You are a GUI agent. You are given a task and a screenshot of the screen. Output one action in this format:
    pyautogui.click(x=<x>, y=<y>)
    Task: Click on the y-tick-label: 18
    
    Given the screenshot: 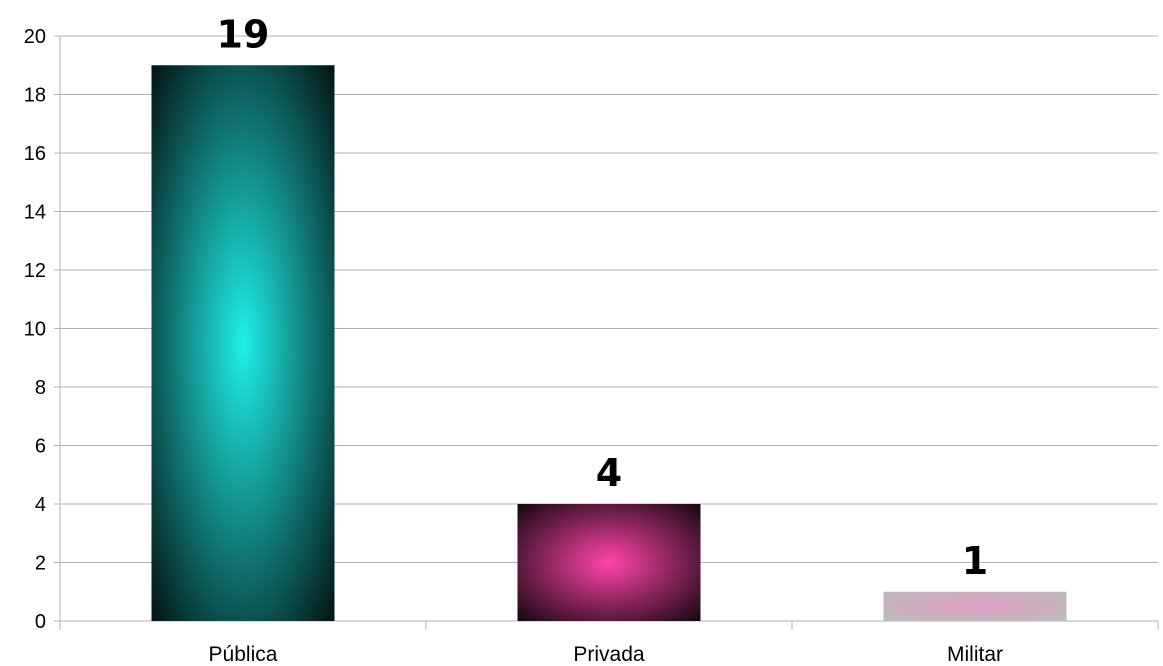 What is the action you would take?
    pyautogui.click(x=35, y=96)
    